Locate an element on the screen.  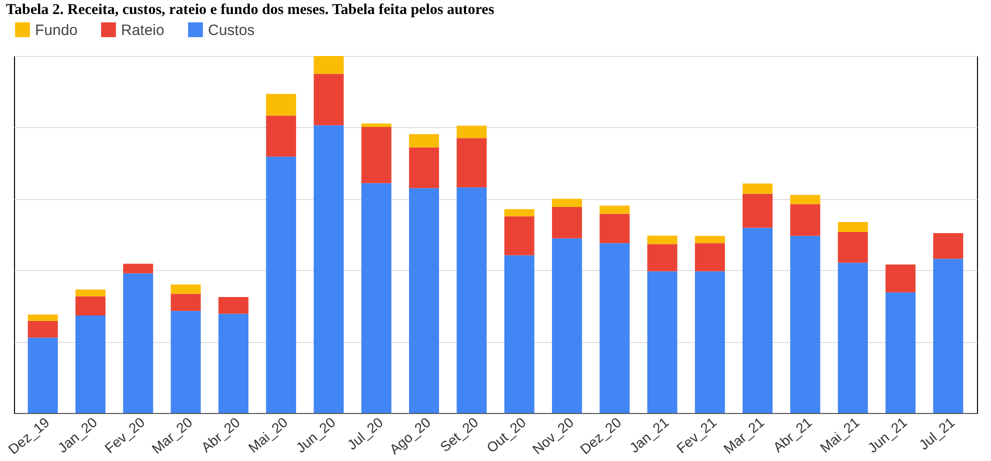
legend-label: Custos is located at coordinates (231, 30).